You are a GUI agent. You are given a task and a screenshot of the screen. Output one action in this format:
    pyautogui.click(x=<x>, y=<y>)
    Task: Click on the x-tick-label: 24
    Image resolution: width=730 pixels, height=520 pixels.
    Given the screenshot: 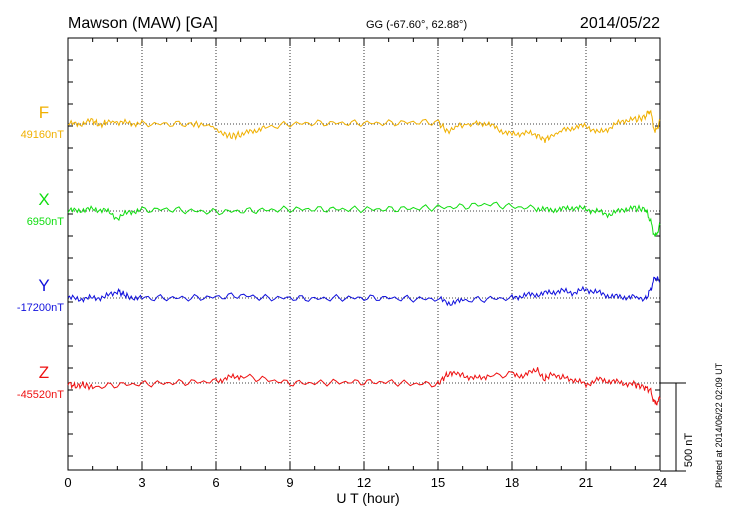 What is the action you would take?
    pyautogui.click(x=660, y=482)
    